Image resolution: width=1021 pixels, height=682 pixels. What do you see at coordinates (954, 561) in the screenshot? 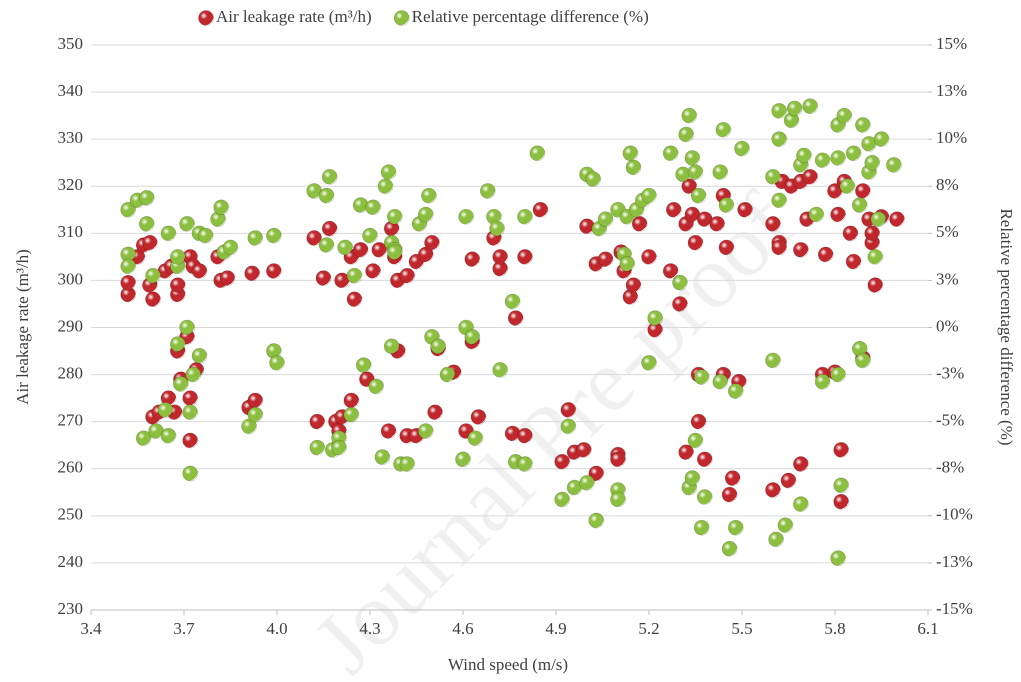
I see `y2-tick-label: -13%` at bounding box center [954, 561].